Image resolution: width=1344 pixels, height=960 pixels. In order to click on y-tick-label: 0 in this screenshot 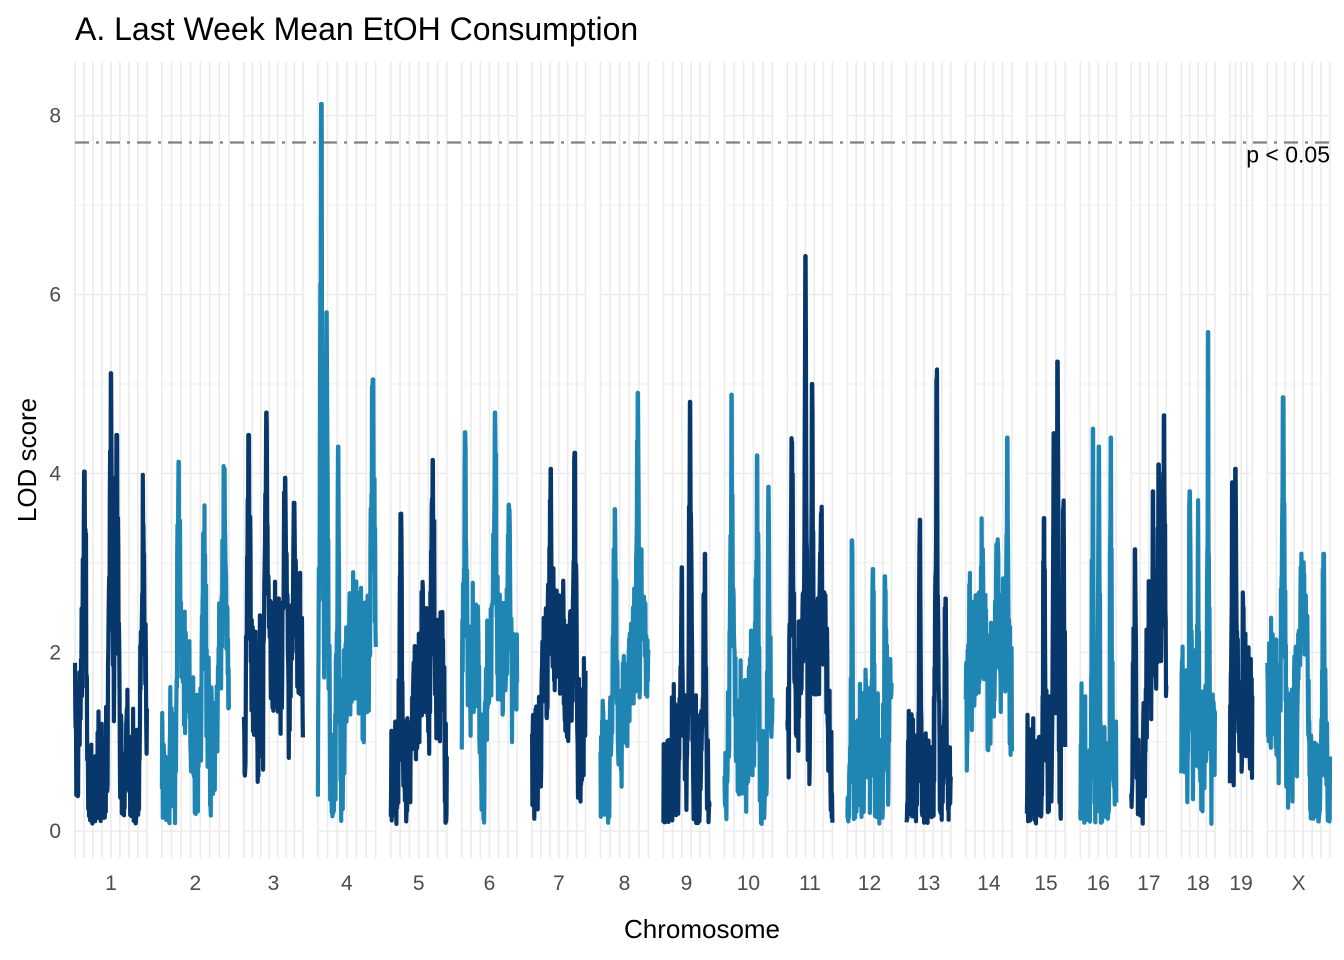, I will do `click(55, 831)`.